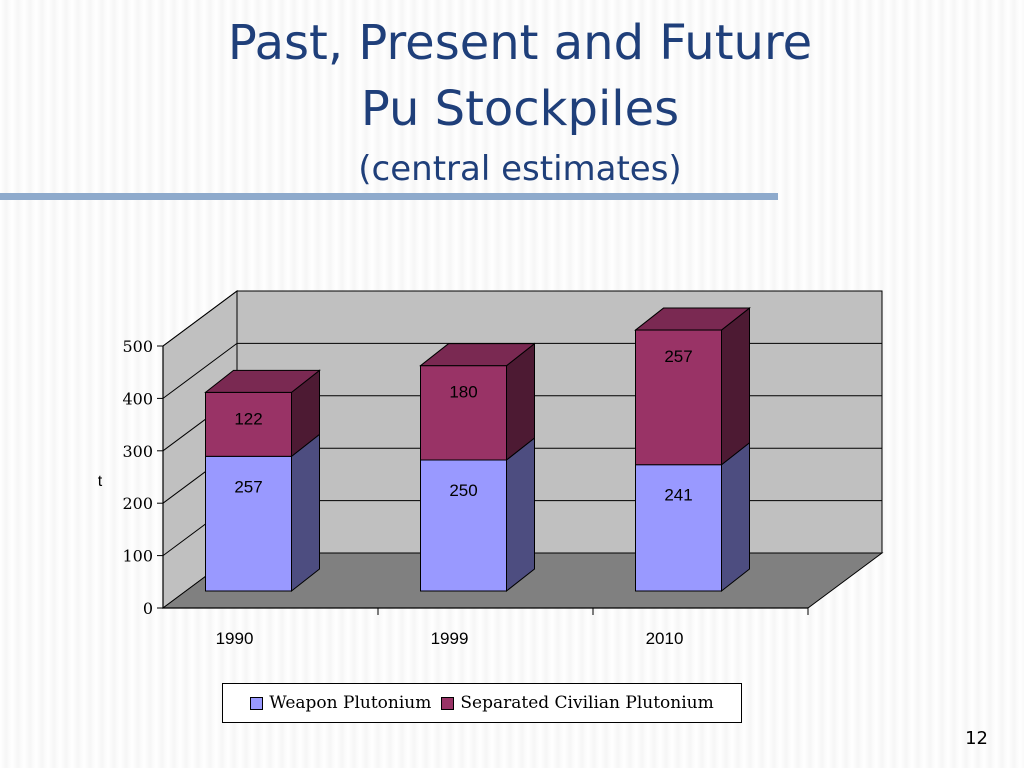  I want to click on y-tick-label: 300, so click(137, 451).